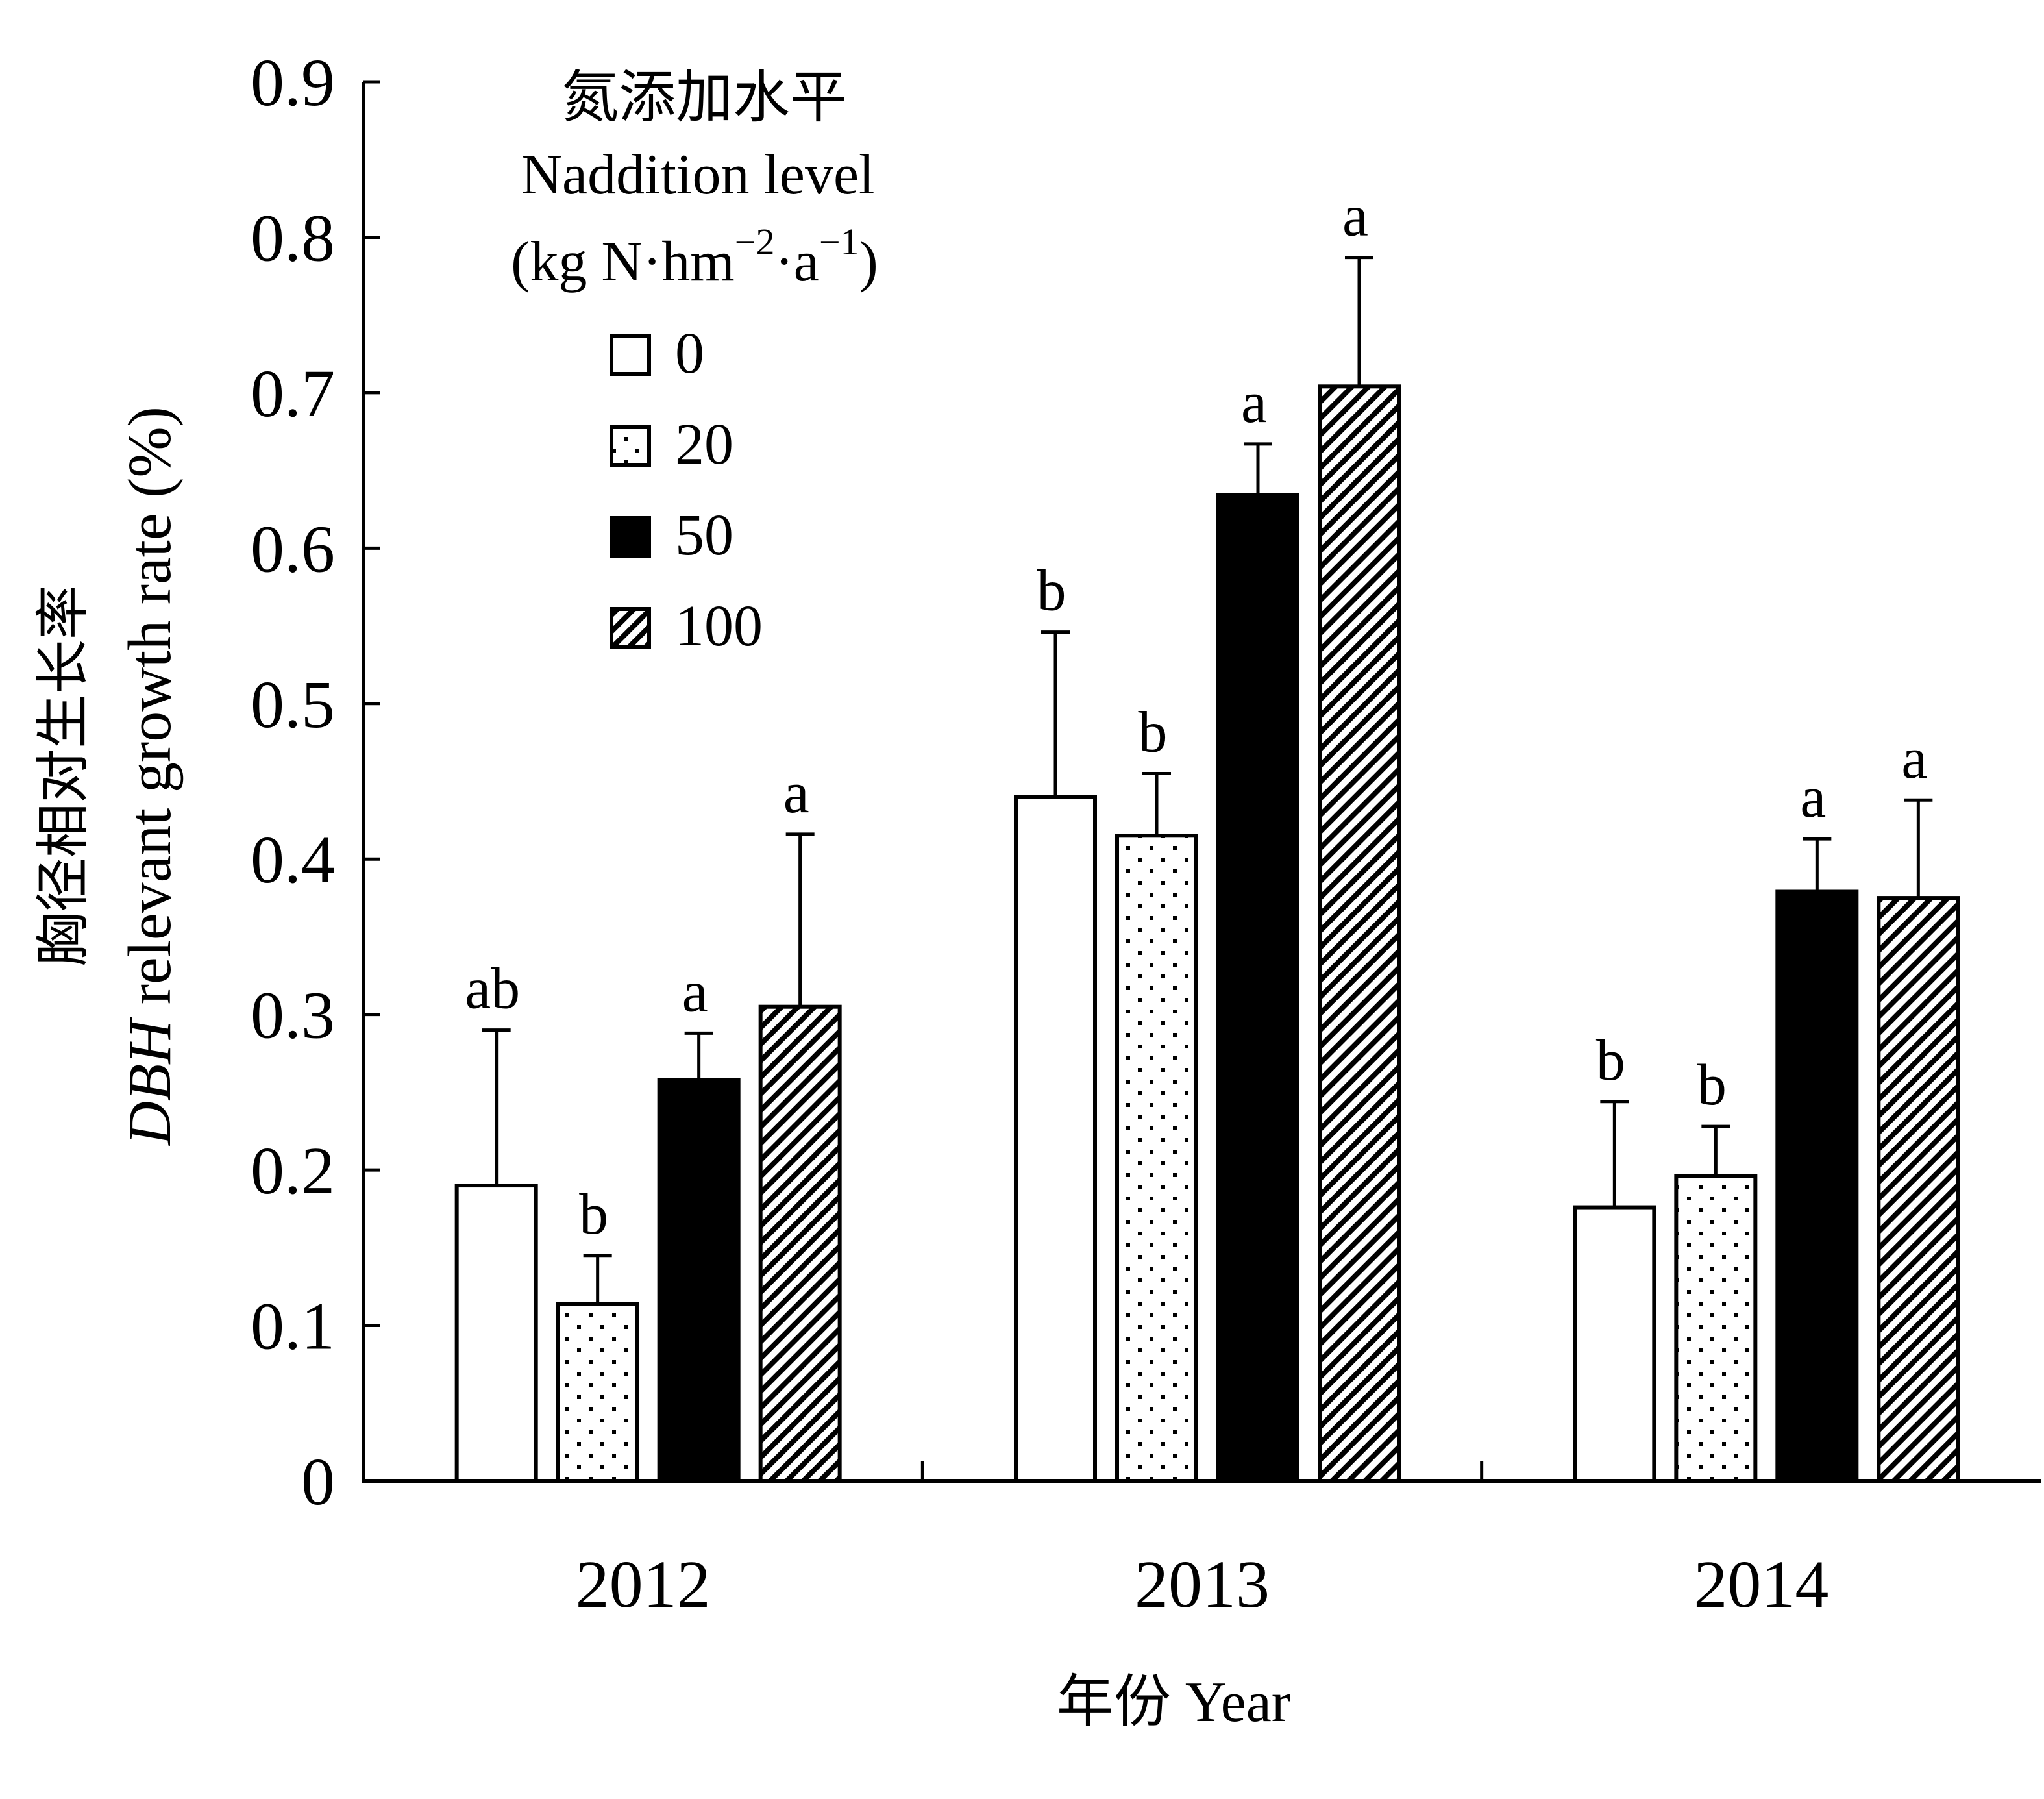 This screenshot has width=2044, height=1799. What do you see at coordinates (293, 860) in the screenshot?
I see `y-tick-label-4: 0.4` at bounding box center [293, 860].